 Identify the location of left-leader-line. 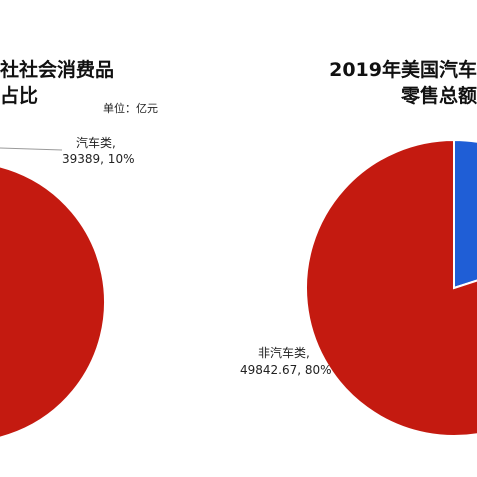
(31, 149).